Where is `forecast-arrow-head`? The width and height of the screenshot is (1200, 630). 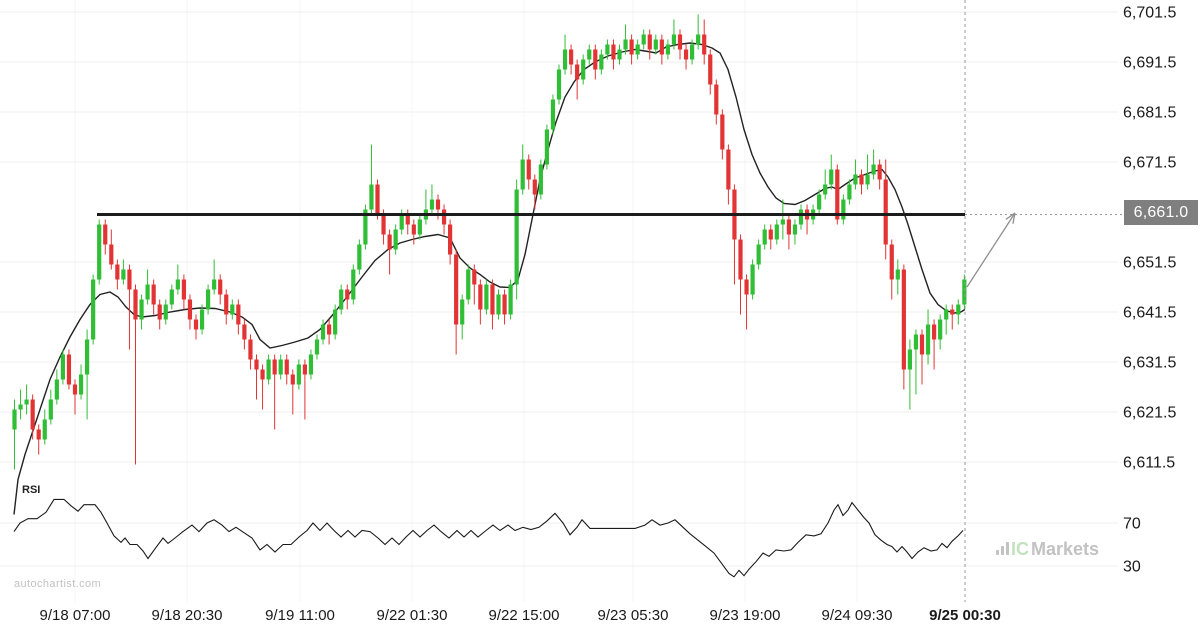 forecast-arrow-head is located at coordinates (1014, 218).